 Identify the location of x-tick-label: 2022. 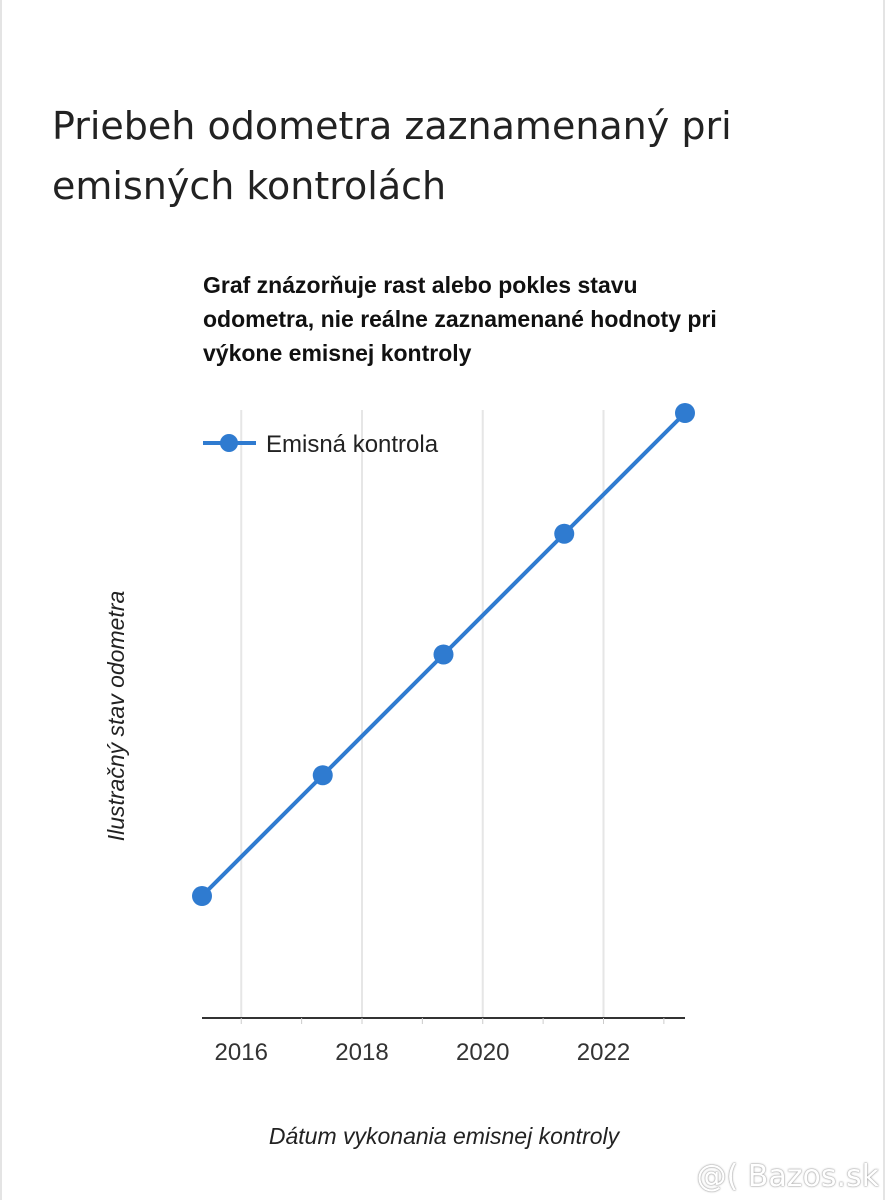
(603, 1052).